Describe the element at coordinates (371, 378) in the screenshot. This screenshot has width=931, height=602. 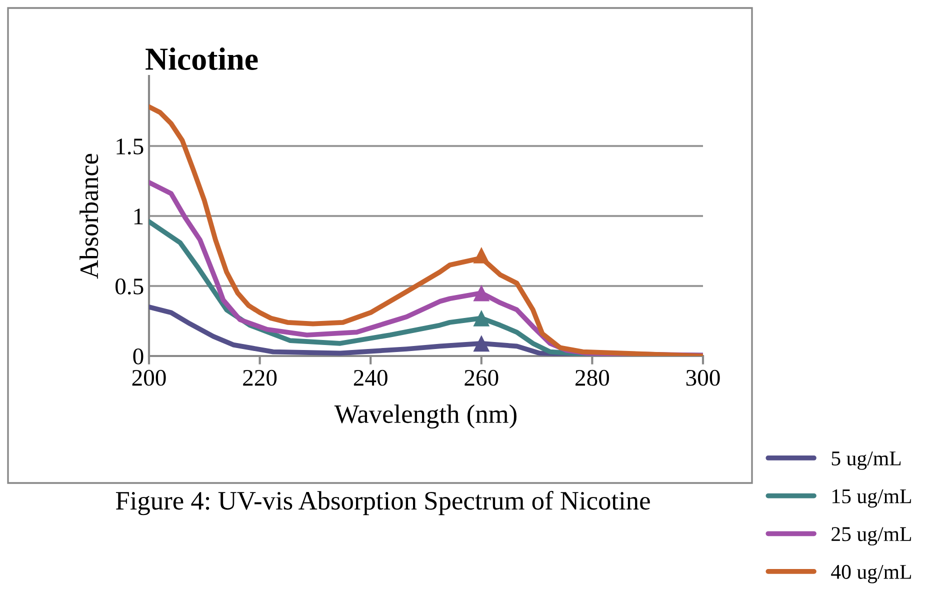
I see `x-tick-label: 240` at that location.